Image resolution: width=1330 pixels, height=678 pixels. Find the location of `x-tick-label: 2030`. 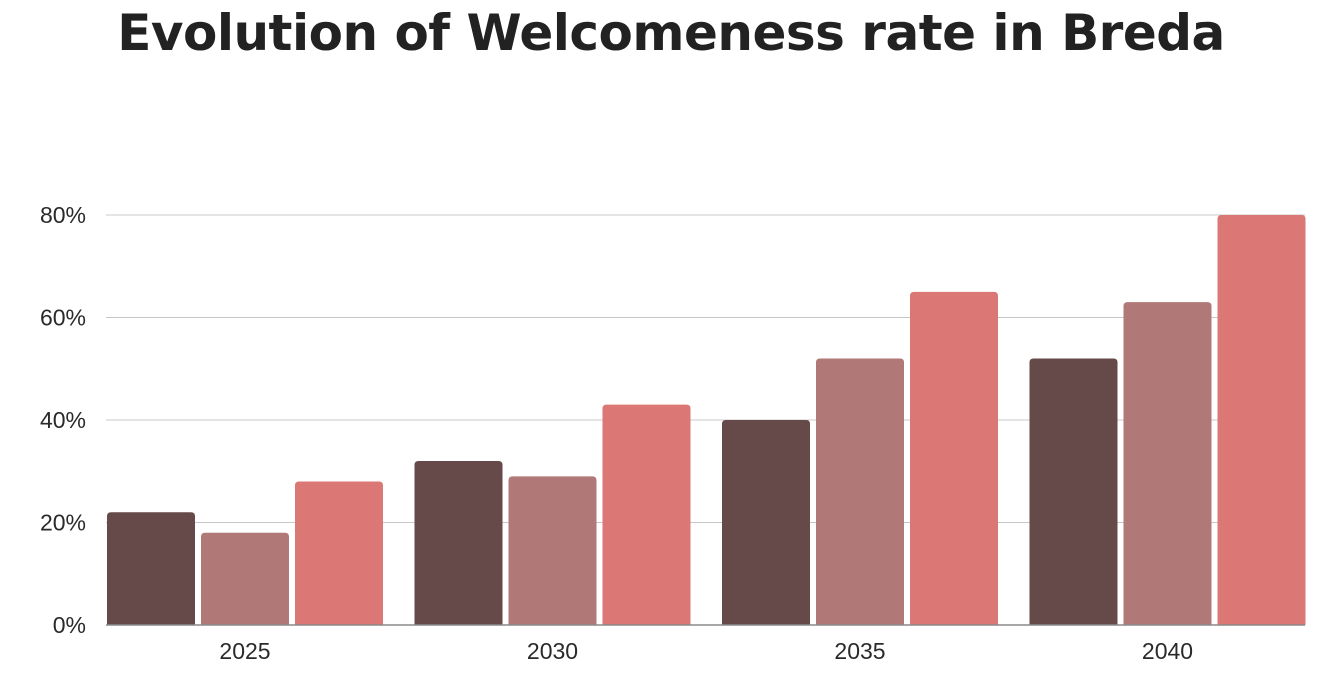

x-tick-label: 2030 is located at coordinates (552, 651).